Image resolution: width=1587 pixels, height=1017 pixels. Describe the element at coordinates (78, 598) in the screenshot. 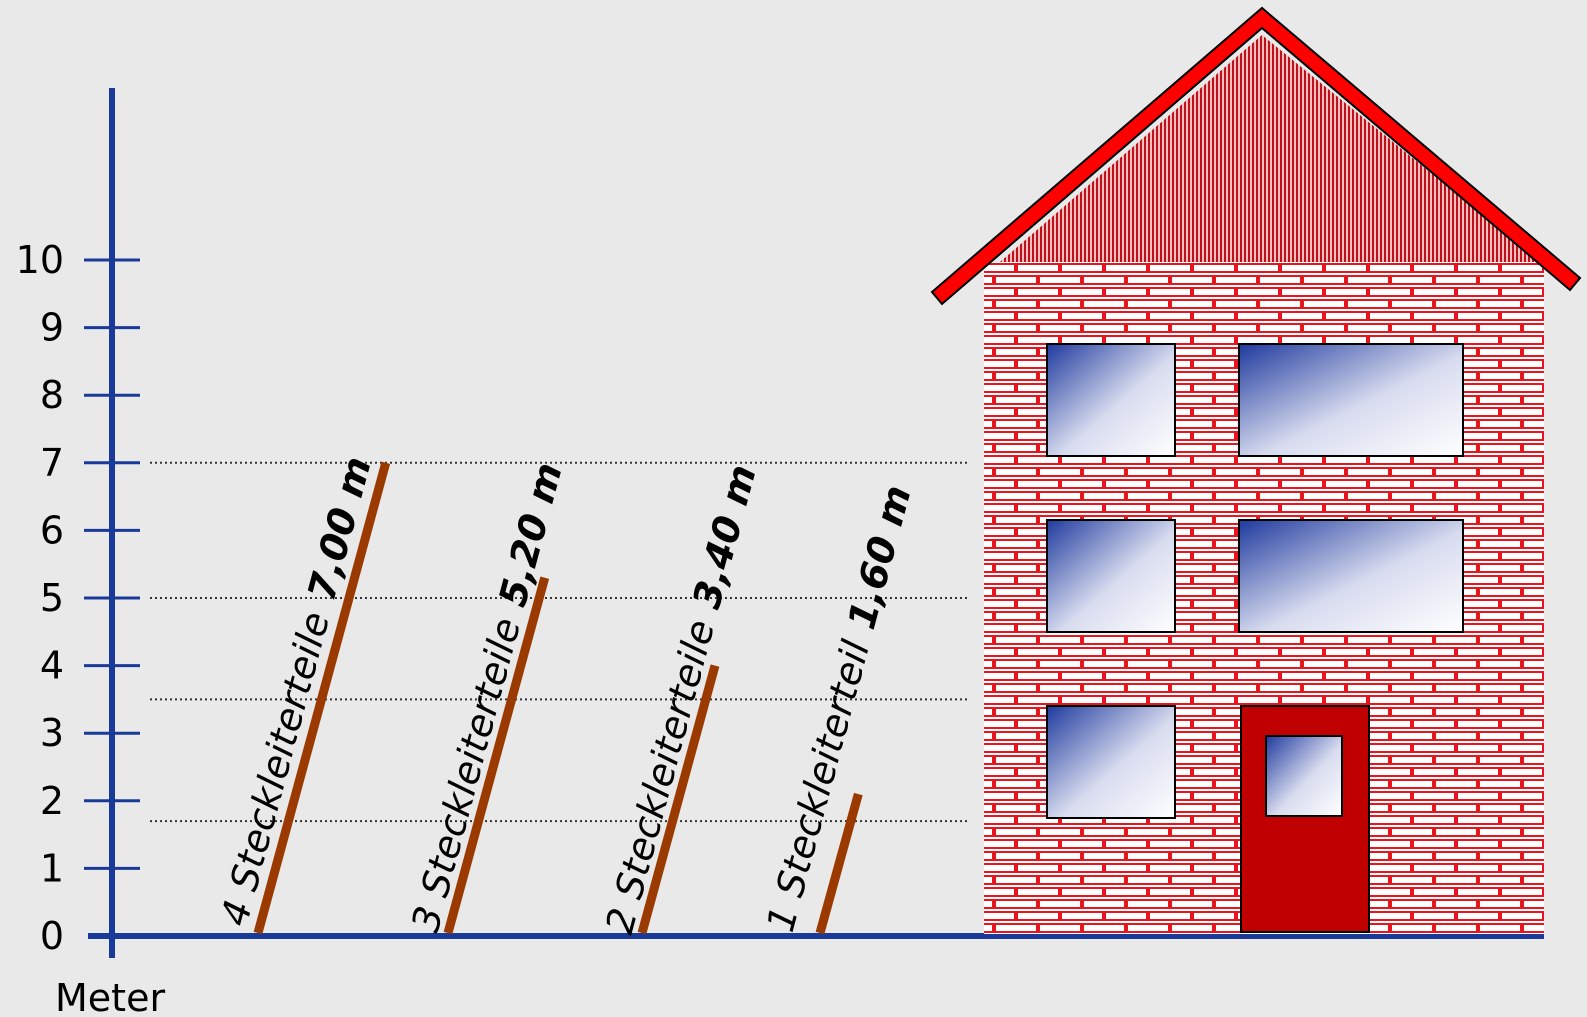

I see `y-axis-ticks: 0 1 2 3 4 5 6 7 8 9 10` at that location.